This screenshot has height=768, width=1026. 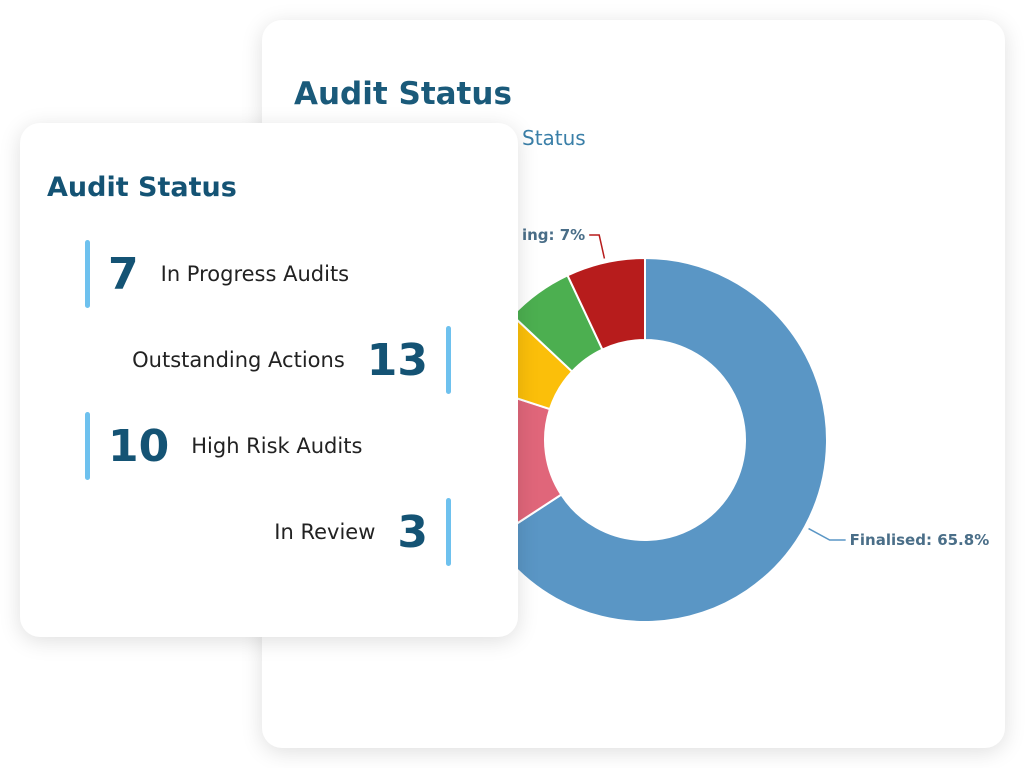 What do you see at coordinates (920, 540) in the screenshot?
I see `slice-label: Finalised: 65.8%` at bounding box center [920, 540].